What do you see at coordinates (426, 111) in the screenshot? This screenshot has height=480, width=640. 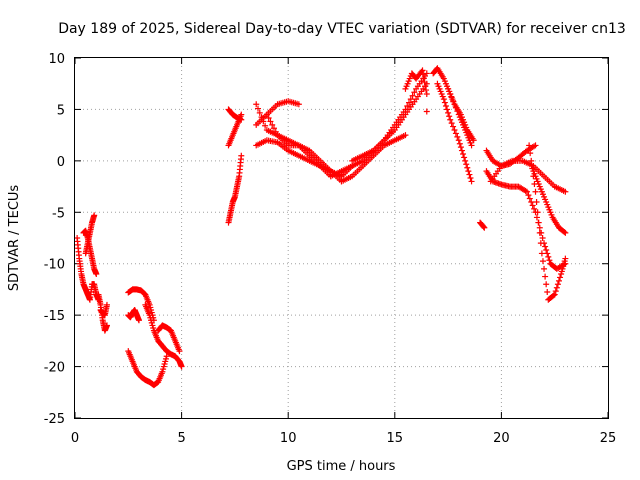 I see `series-track-v` at bounding box center [426, 111].